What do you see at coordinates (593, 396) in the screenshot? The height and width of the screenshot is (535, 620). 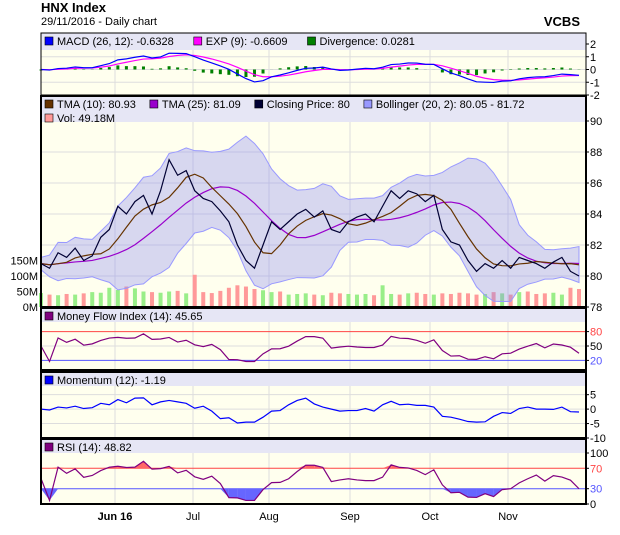 I see `y-tick-label: 5` at bounding box center [593, 396].